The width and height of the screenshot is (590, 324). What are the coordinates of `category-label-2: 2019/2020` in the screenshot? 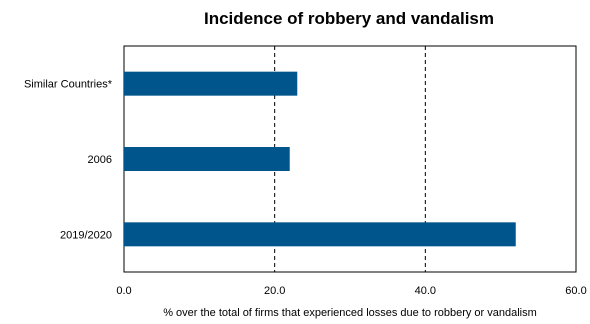 It's located at (86, 235).